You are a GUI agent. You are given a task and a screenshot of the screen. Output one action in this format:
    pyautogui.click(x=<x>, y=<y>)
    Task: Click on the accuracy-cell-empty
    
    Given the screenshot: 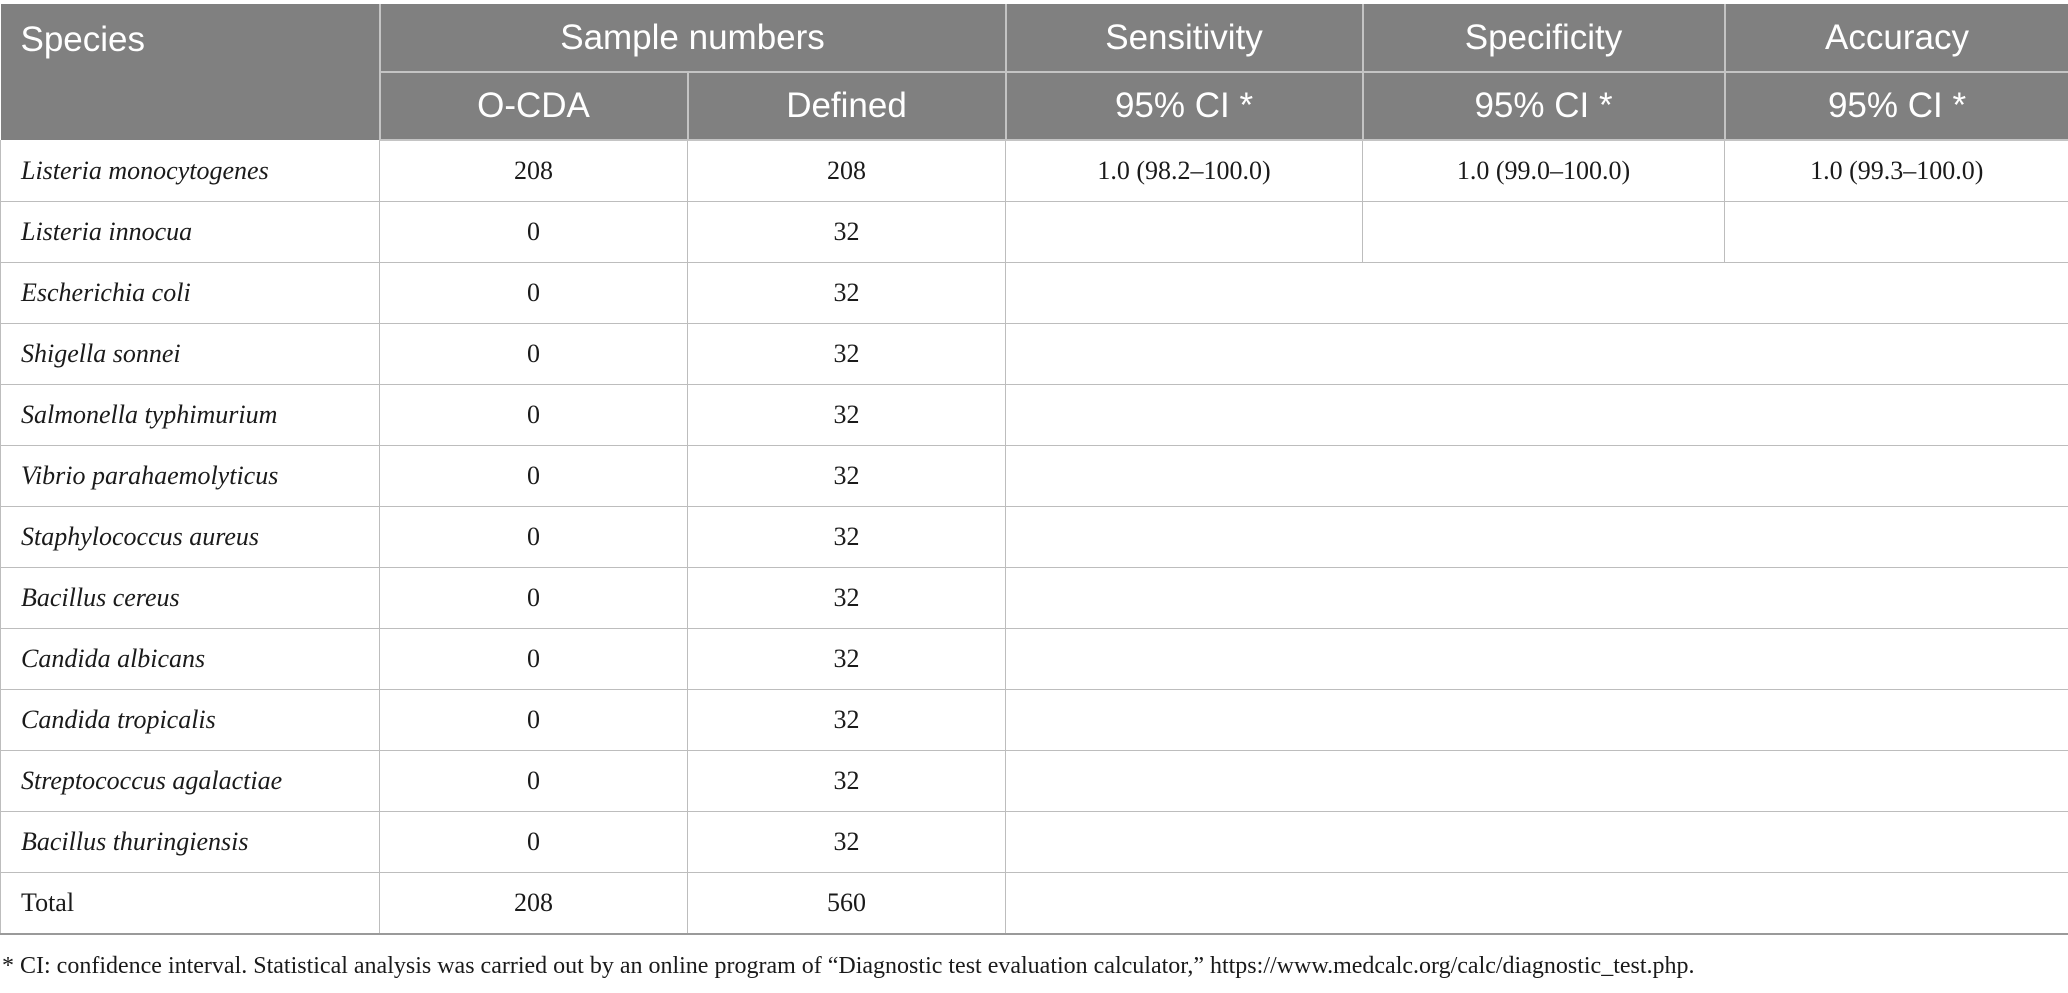 What is the action you would take?
    pyautogui.click(x=1896, y=232)
    